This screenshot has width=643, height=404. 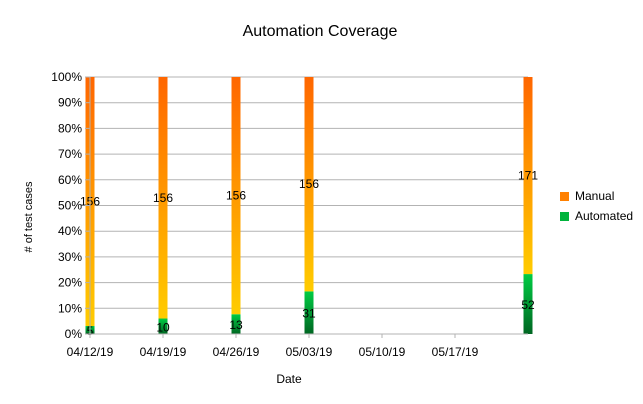 I want to click on data-label-automated: 52, so click(x=528, y=305).